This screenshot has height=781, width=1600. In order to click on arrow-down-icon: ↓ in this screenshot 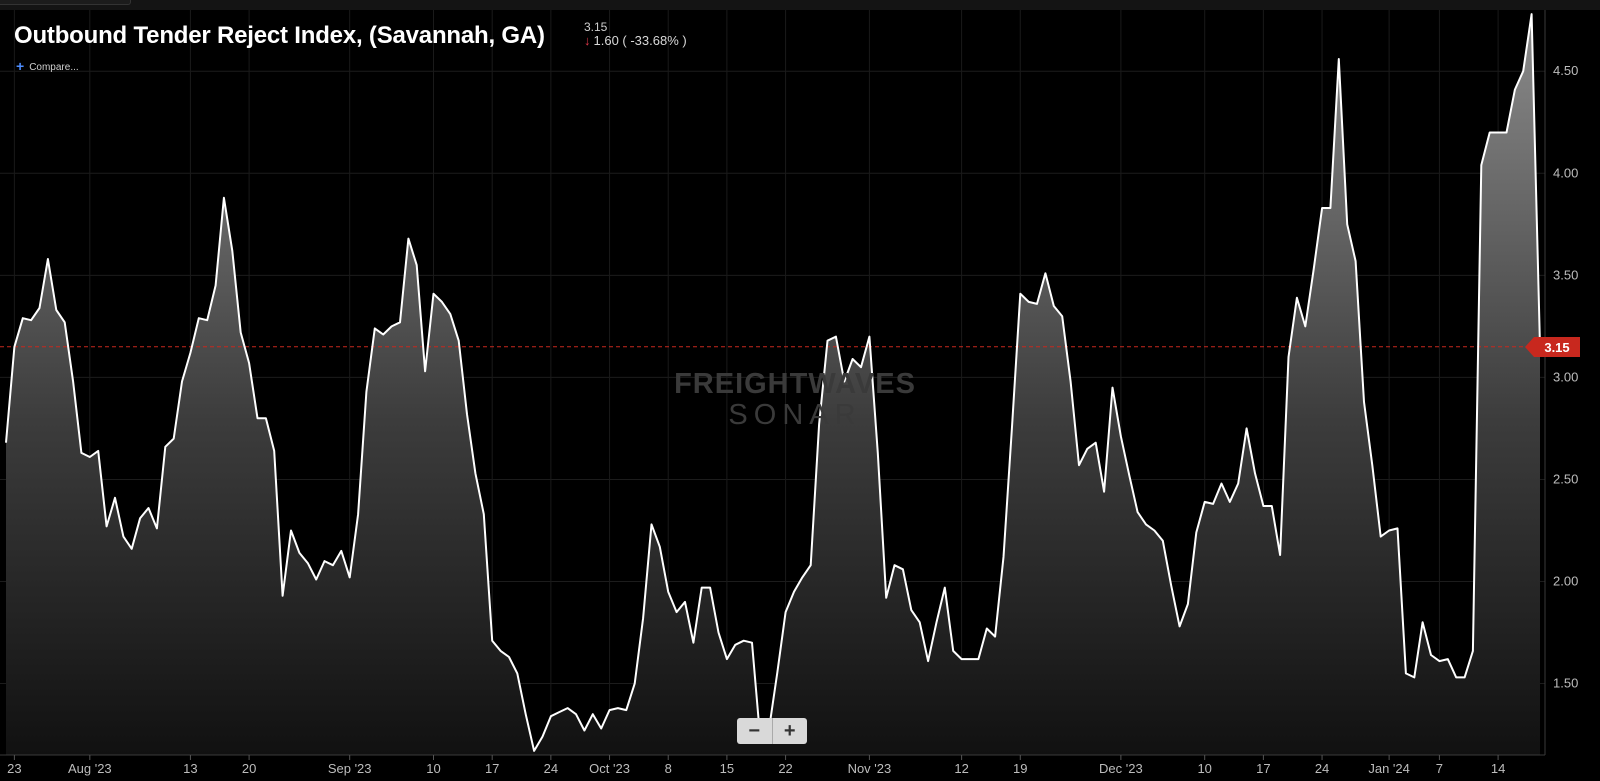, I will do `click(587, 40)`.